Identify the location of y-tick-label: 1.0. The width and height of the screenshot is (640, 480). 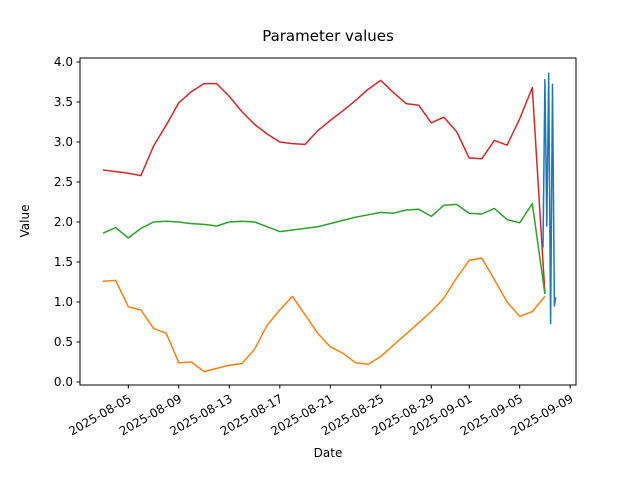
(63, 302).